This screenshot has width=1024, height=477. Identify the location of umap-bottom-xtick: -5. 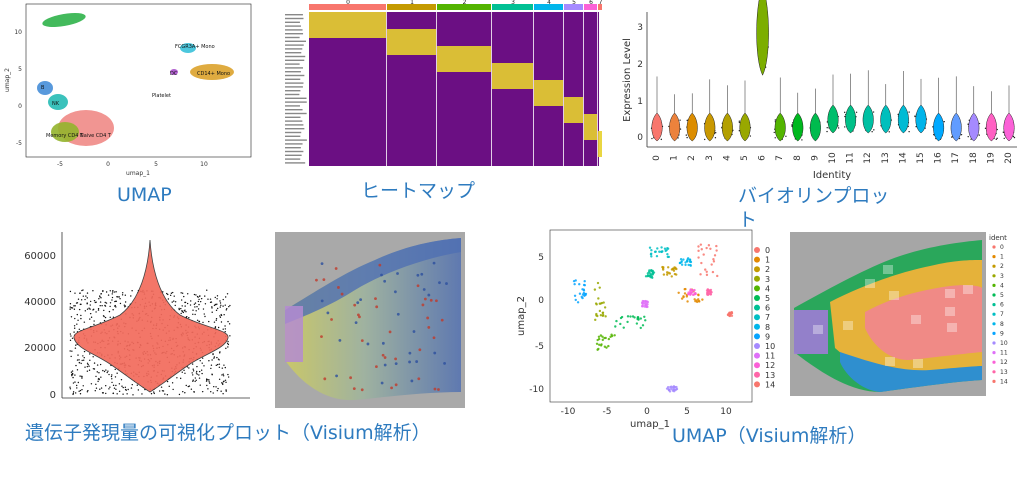
(607, 412).